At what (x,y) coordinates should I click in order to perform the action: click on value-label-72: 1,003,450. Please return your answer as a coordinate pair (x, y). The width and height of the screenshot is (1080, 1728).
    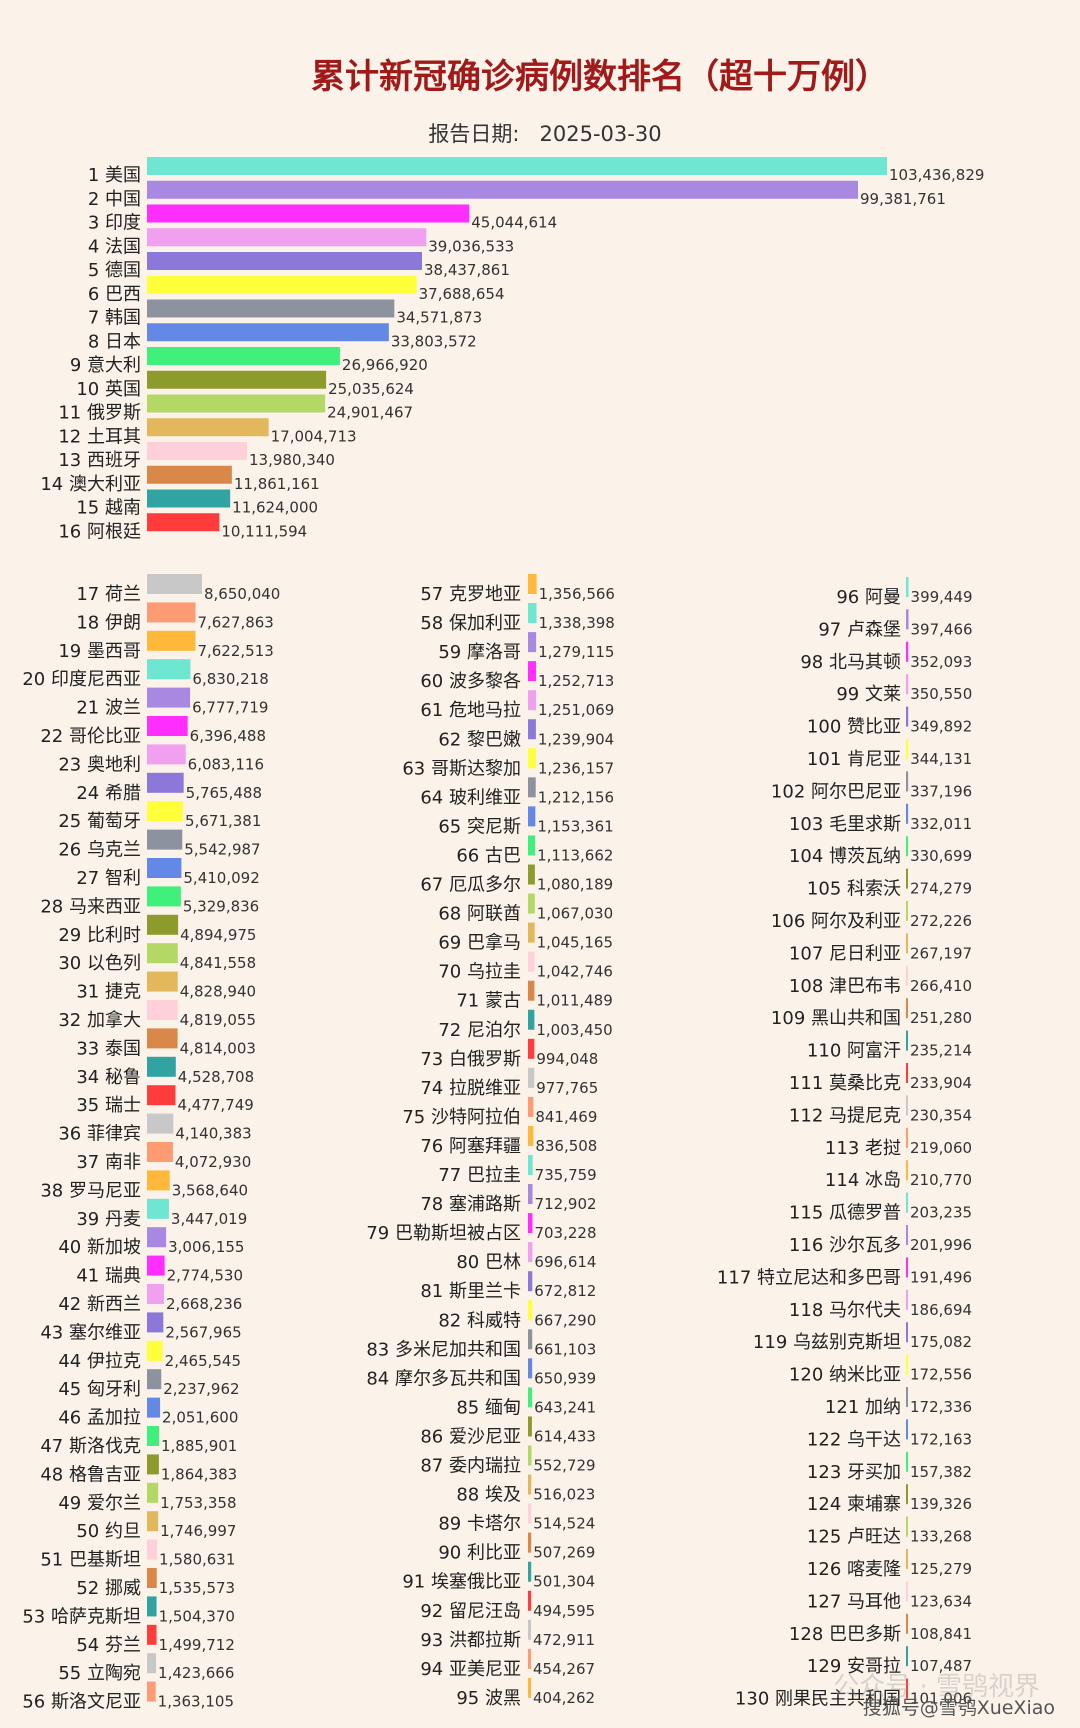
    Looking at the image, I should click on (574, 1030).